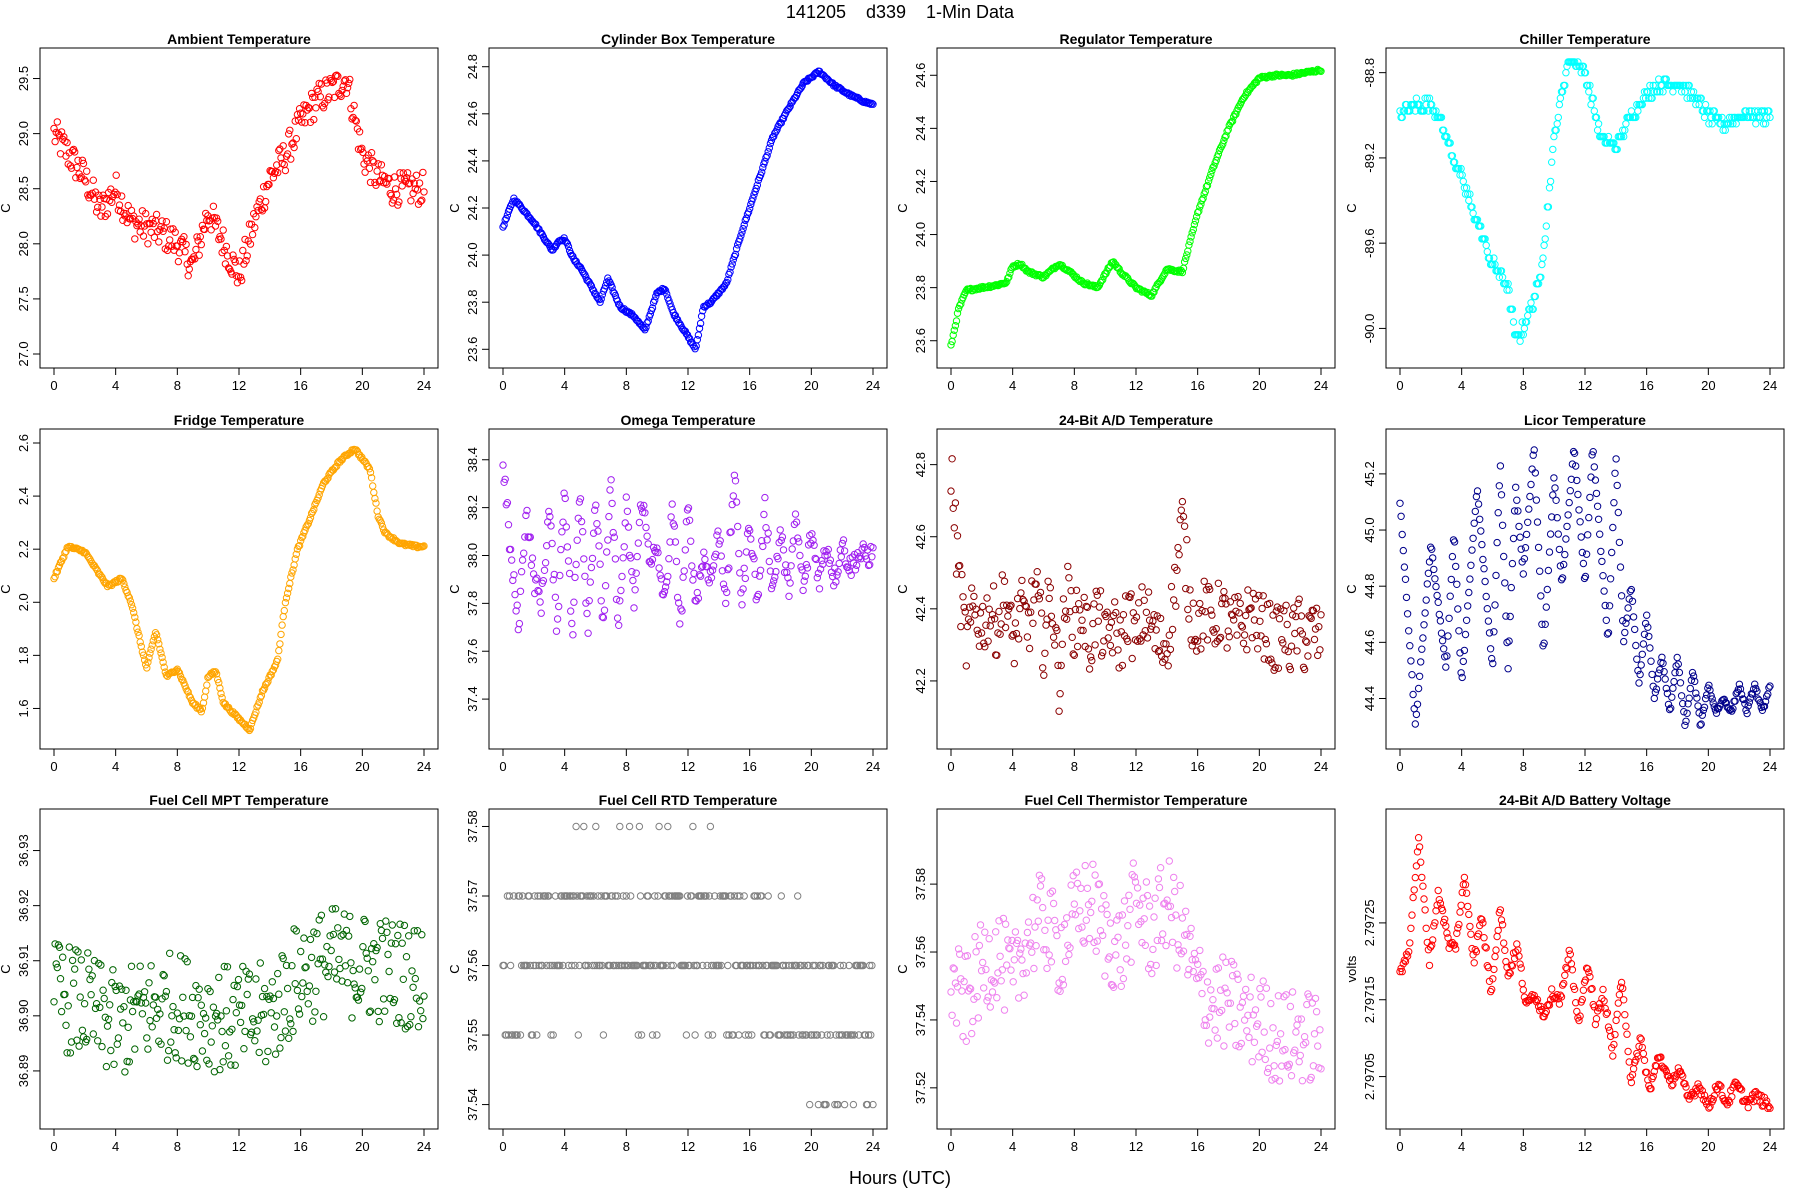 Image resolution: width=1800 pixels, height=1200 pixels. I want to click on x-tick-label: 8, so click(1074, 766).